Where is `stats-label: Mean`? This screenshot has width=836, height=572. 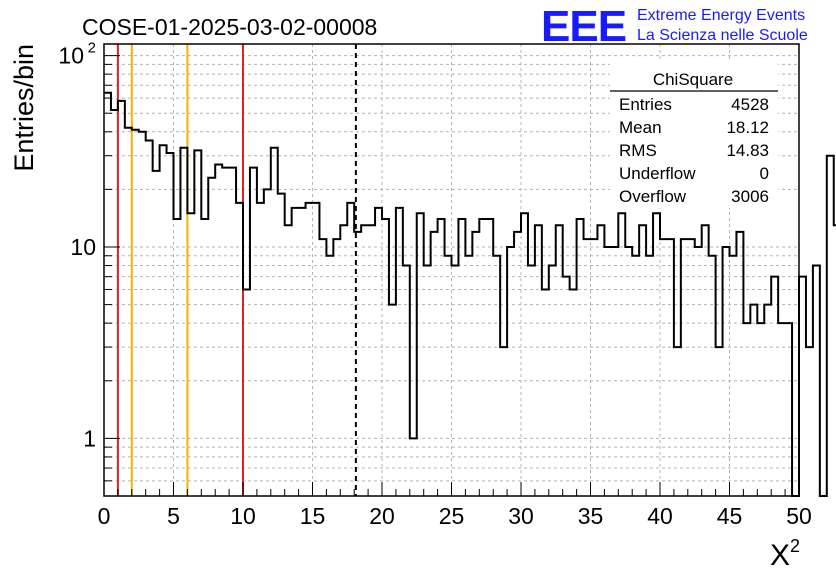
stats-label: Mean is located at coordinates (640, 127).